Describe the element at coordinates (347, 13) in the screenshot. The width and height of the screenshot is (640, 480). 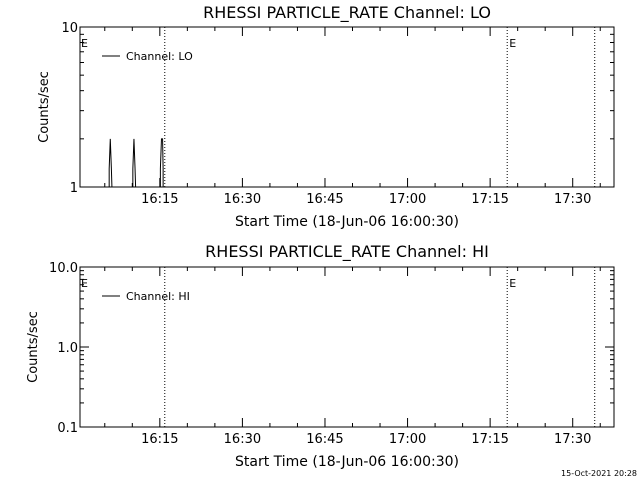
I see `chart-title: RHESSI PARTICLE_RATE Channel: LO` at that location.